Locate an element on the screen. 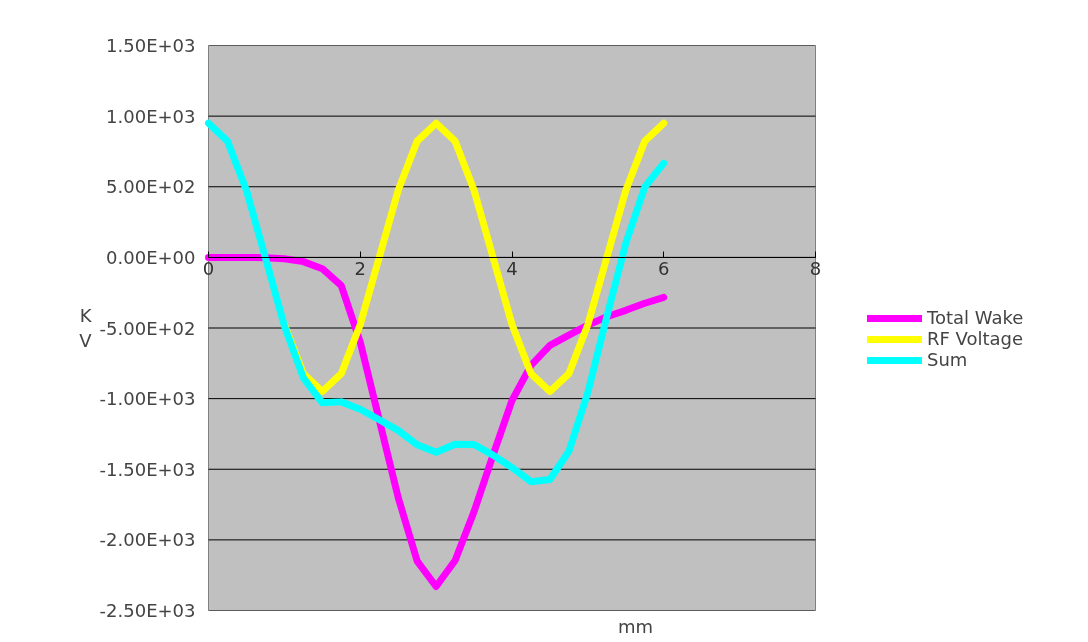  y-axis-title: K V is located at coordinates (86, 328).